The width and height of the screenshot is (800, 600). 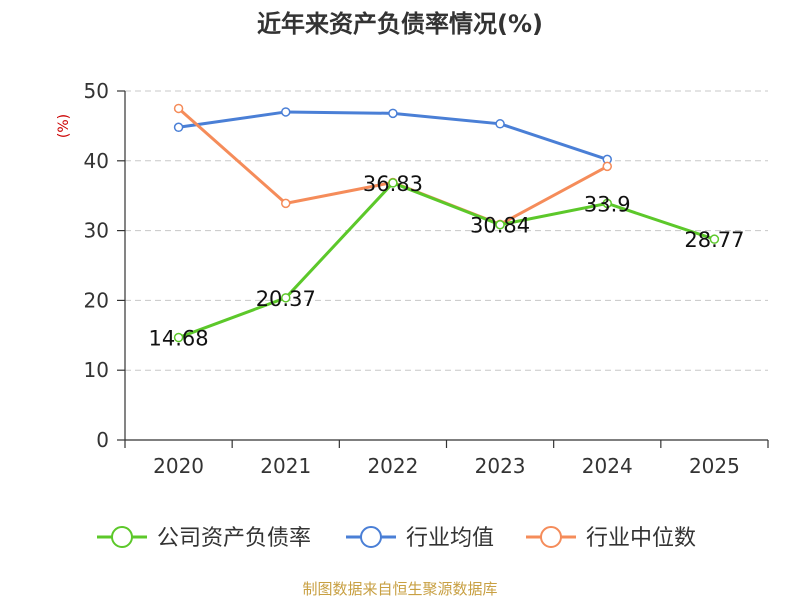 I want to click on data-label: 20.37, so click(x=286, y=299).